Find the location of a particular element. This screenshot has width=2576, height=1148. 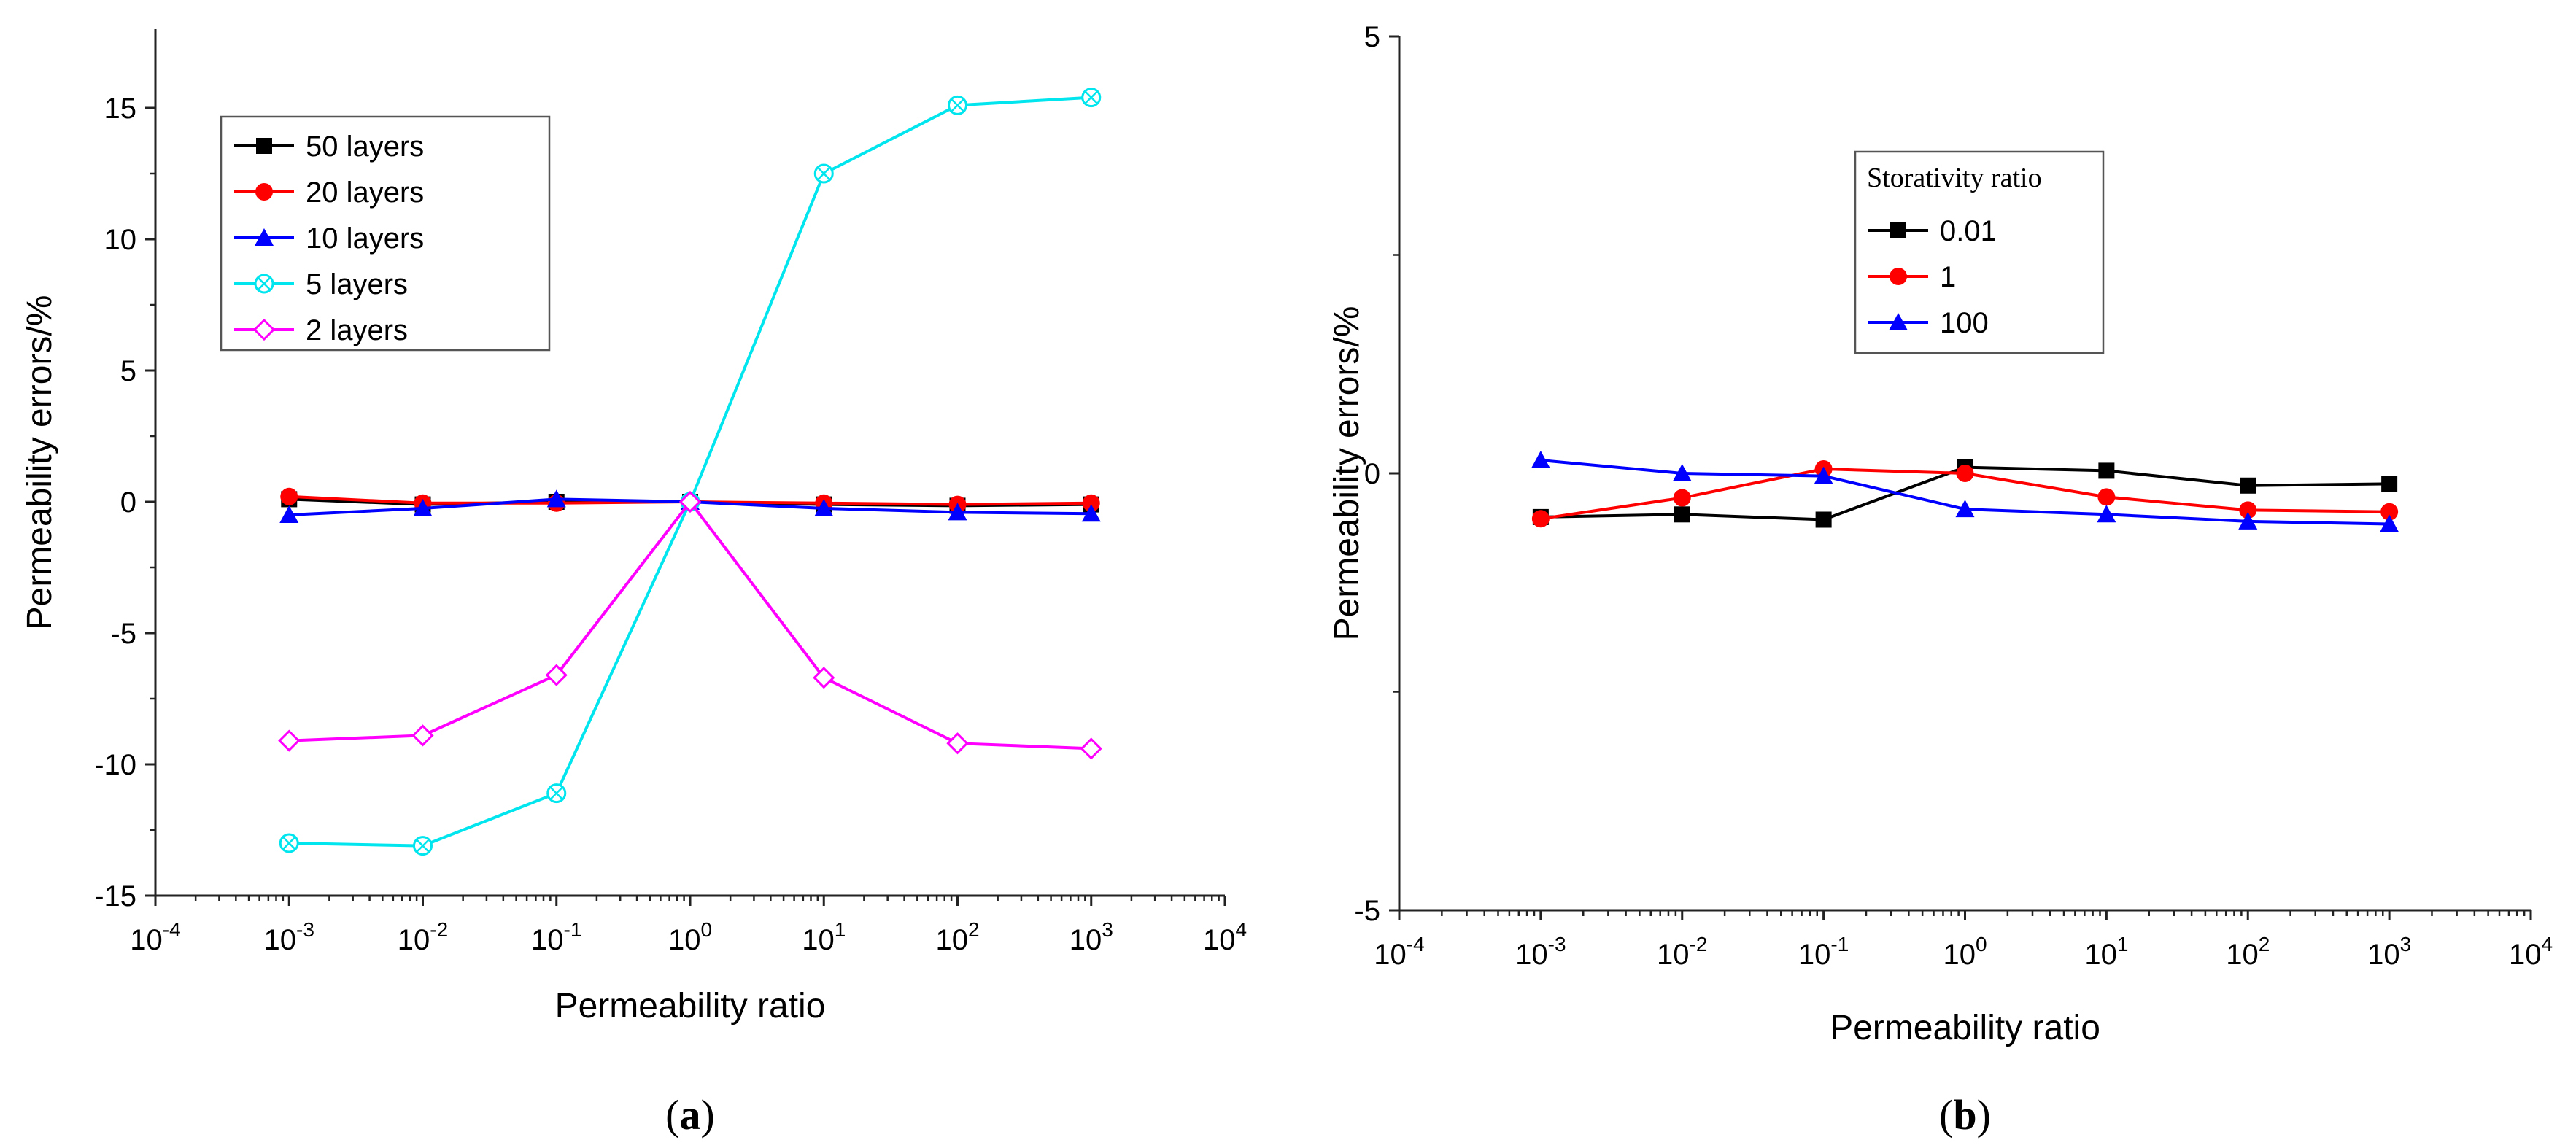

y-tick-label: -5 is located at coordinates (123, 634).